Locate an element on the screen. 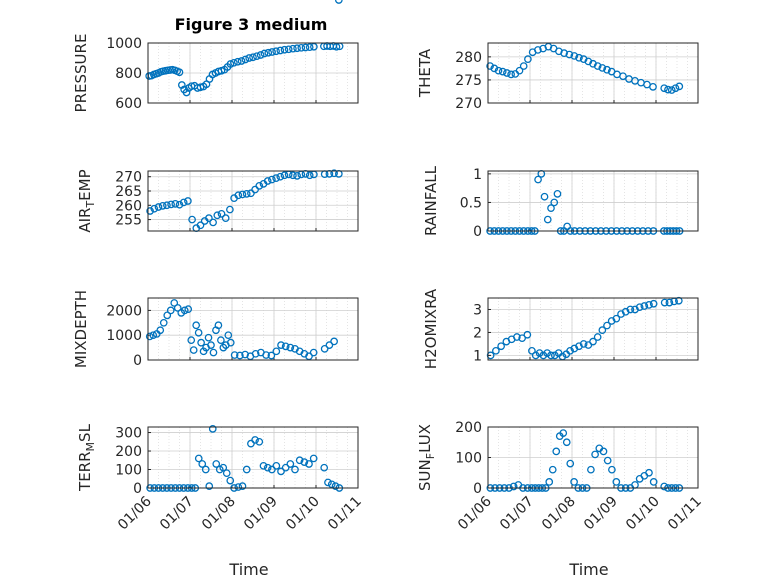 This screenshot has width=778, height=583. y-tick-label: 0.5 is located at coordinates (471, 203).